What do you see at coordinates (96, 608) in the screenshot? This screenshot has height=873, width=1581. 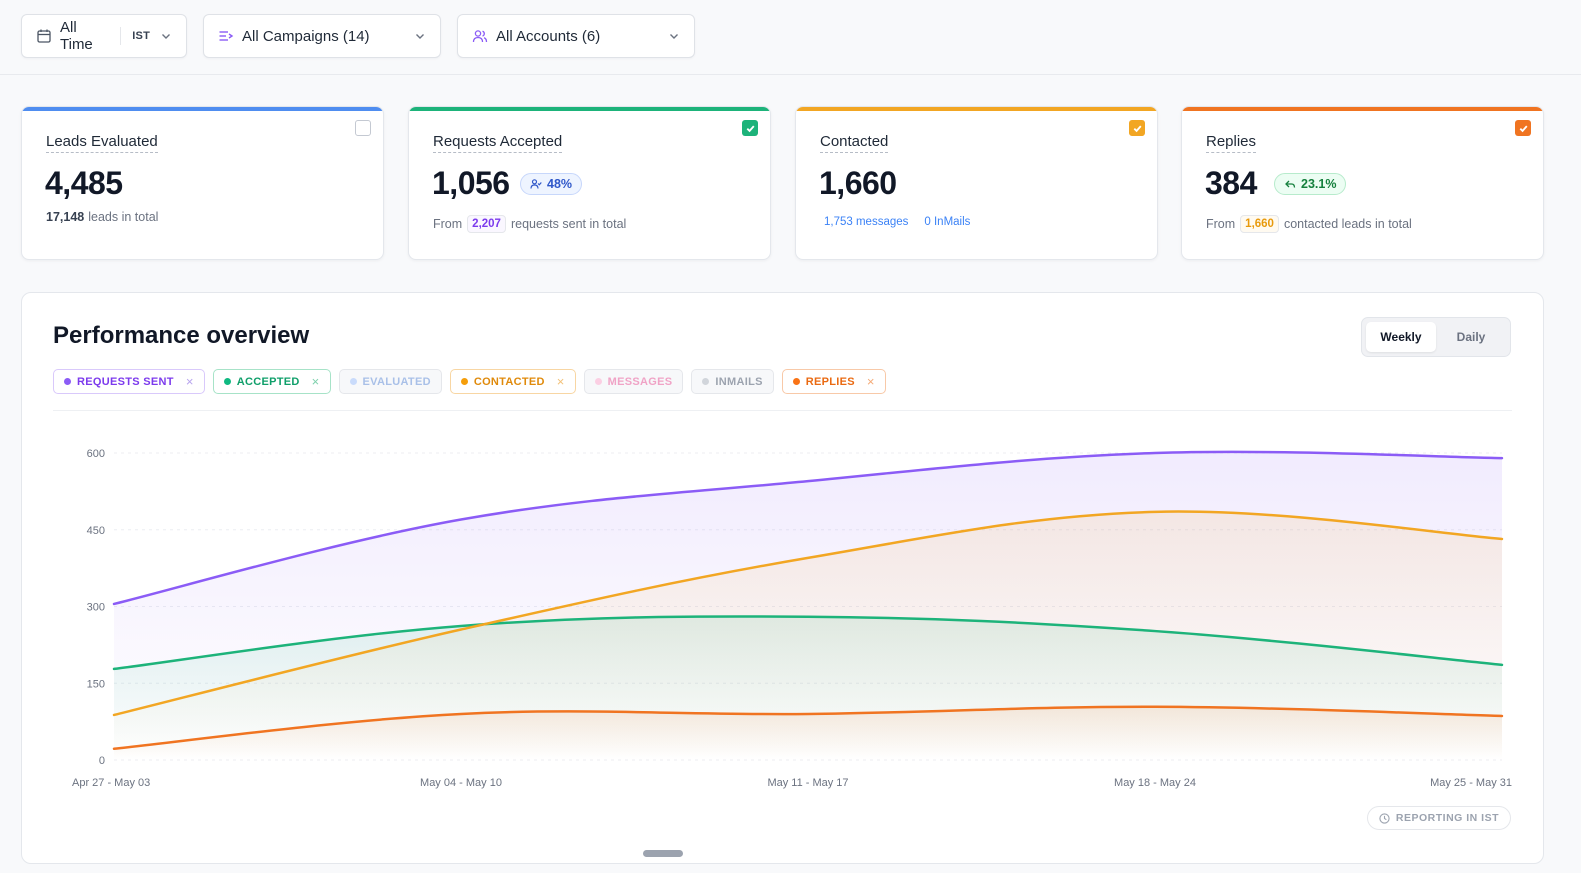 I see `y-tick-label: 300` at bounding box center [96, 608].